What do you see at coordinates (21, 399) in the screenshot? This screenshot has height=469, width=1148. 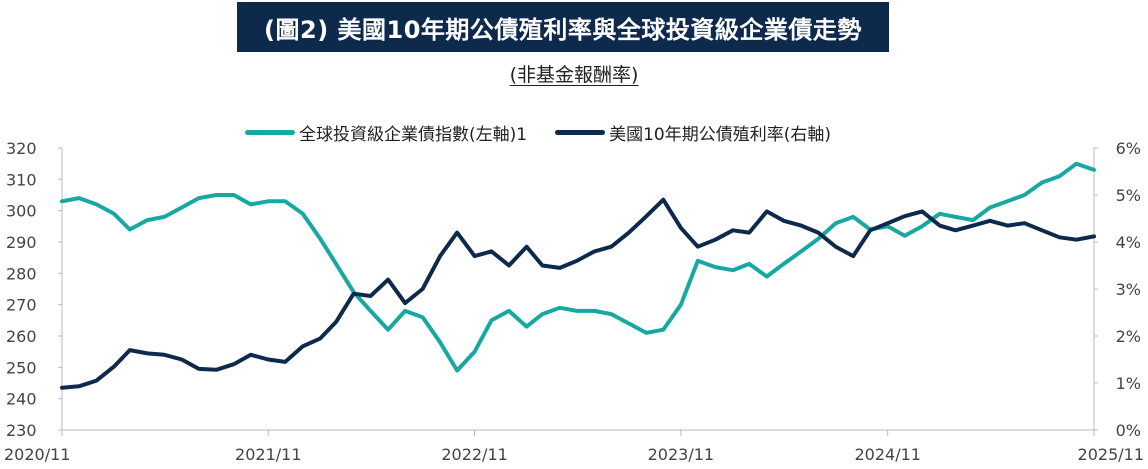 I see `y-left-tick-label: 240` at bounding box center [21, 399].